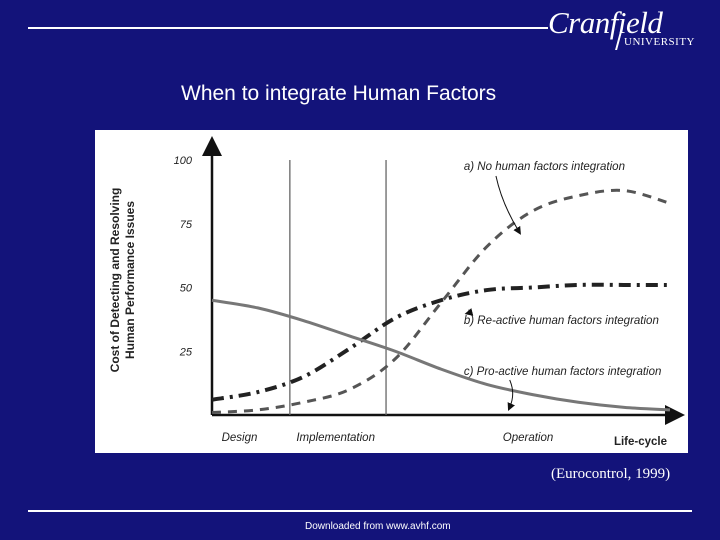  What do you see at coordinates (378, 526) in the screenshot?
I see `footer-text: Downloaded from www.avhf.com` at bounding box center [378, 526].